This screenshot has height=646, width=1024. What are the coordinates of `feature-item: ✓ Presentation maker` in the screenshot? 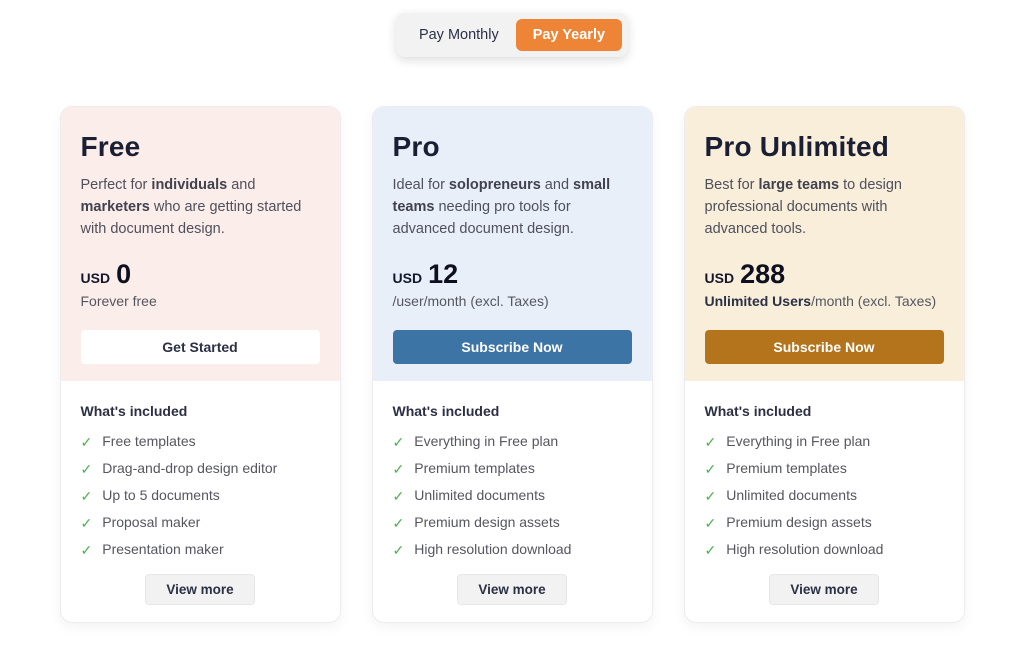 It's located at (200, 549).